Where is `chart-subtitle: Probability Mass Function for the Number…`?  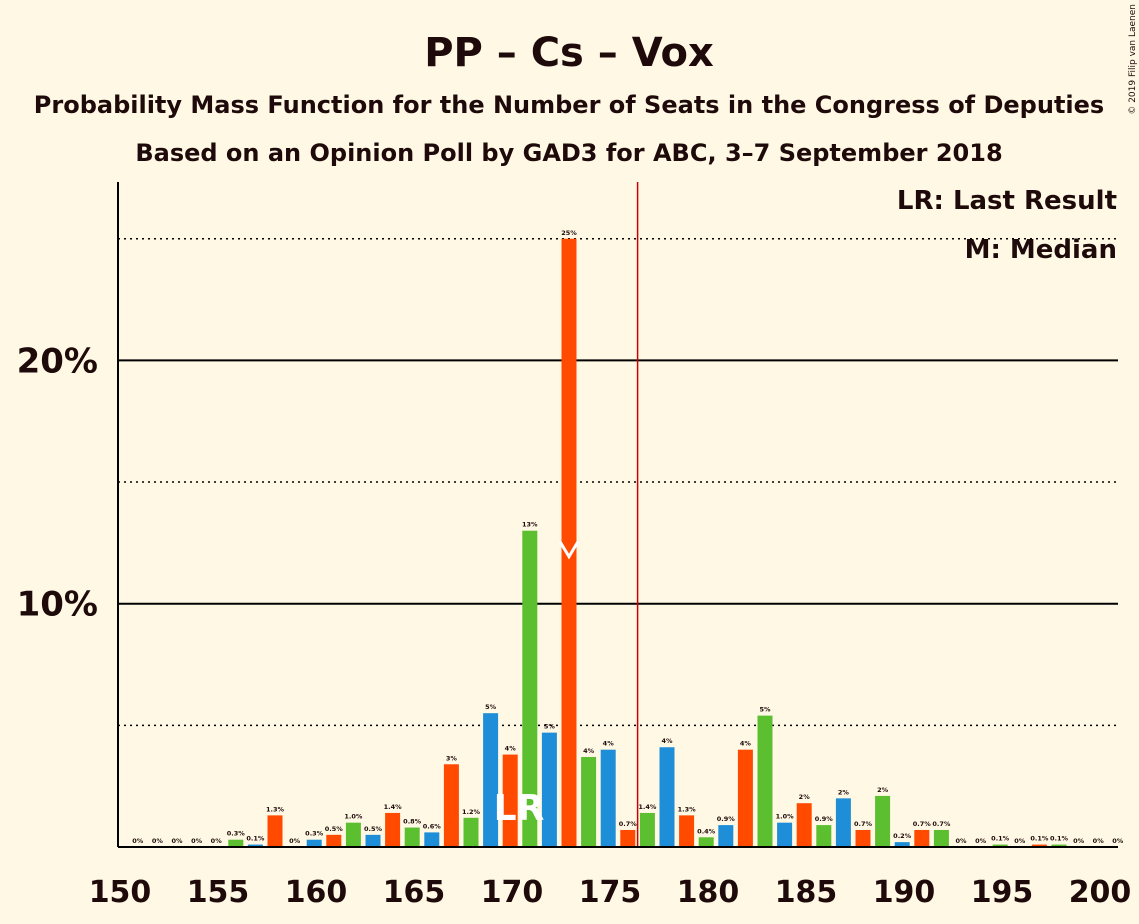 chart-subtitle: Probability Mass Function for the Number… is located at coordinates (569, 105).